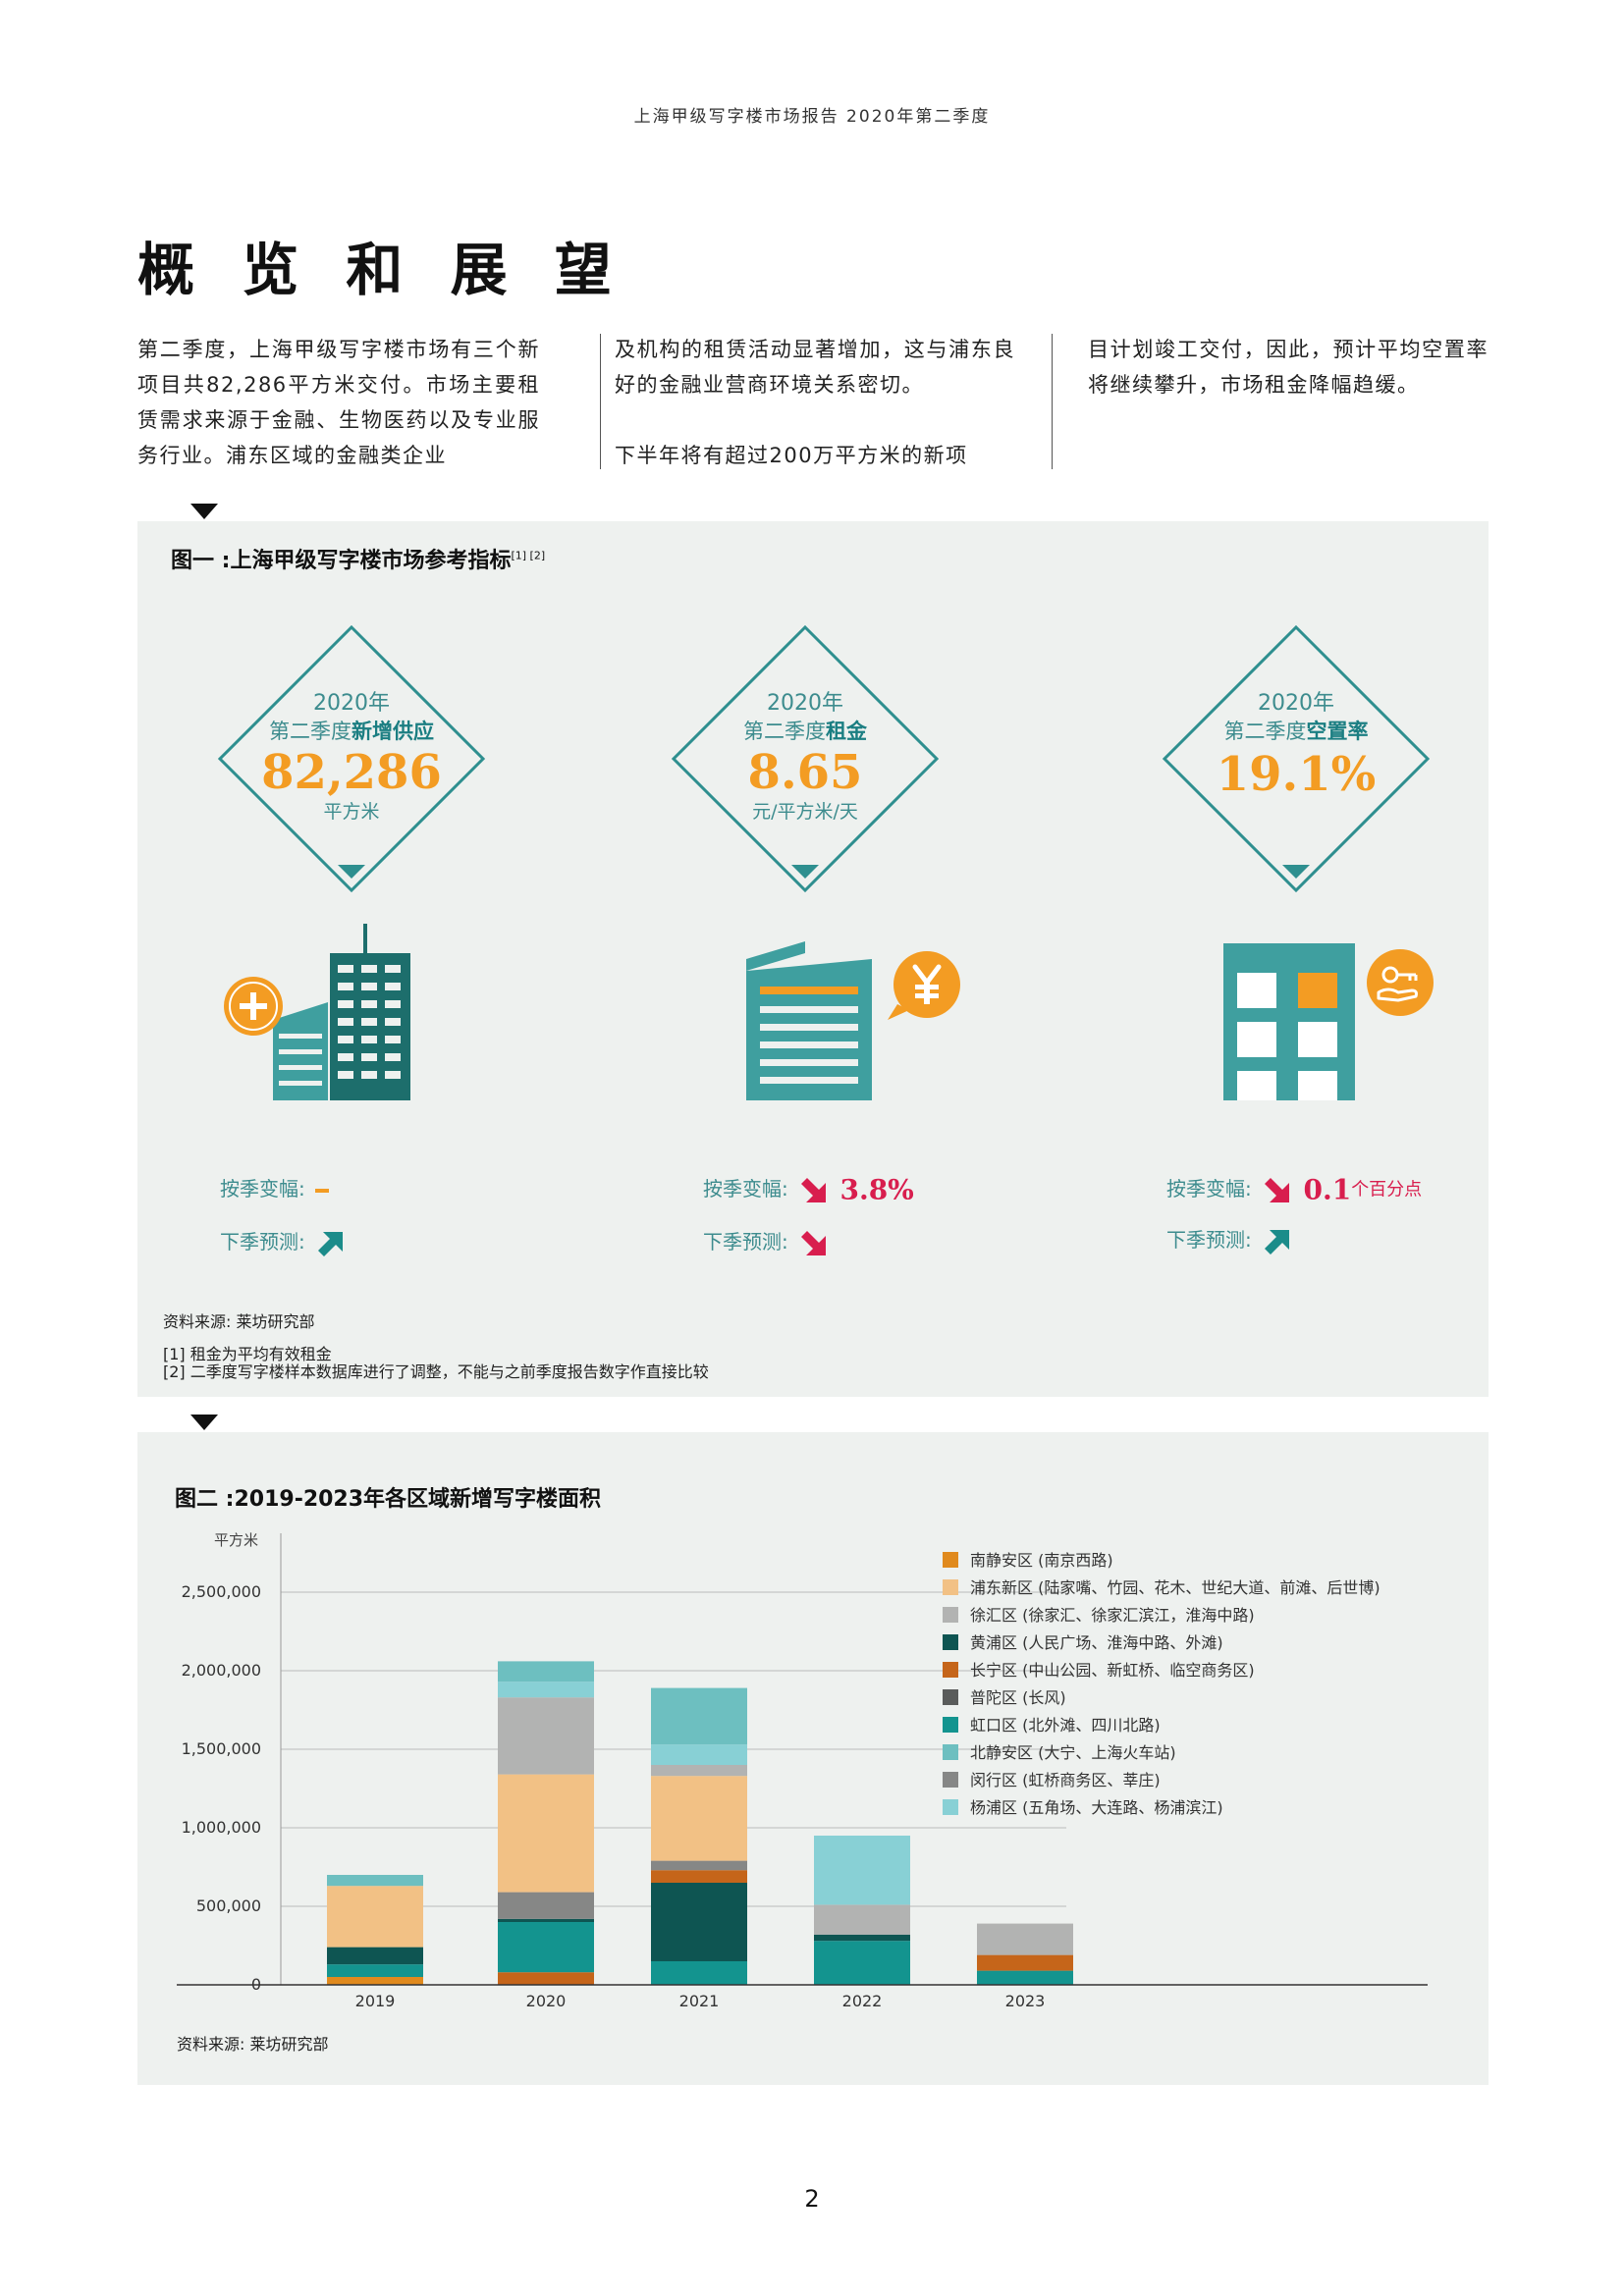  What do you see at coordinates (1073, 1752) in the screenshot?
I see `legend-label: 北静安区 (大宁、上海火车站)` at bounding box center [1073, 1752].